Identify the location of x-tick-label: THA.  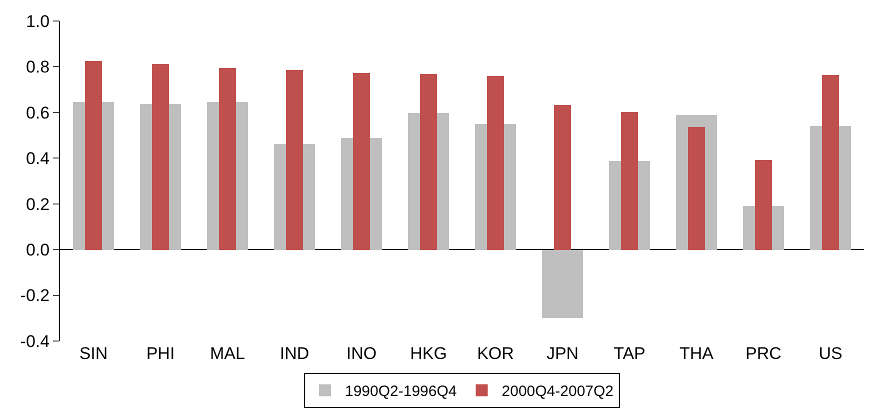
(697, 353).